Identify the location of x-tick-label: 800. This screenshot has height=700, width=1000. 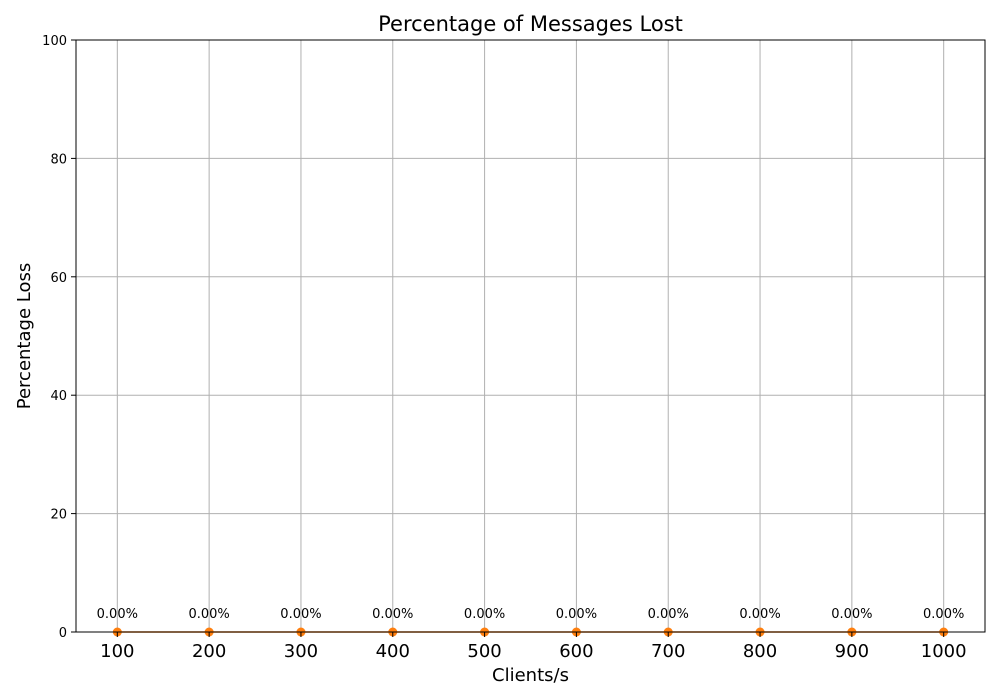
(760, 651).